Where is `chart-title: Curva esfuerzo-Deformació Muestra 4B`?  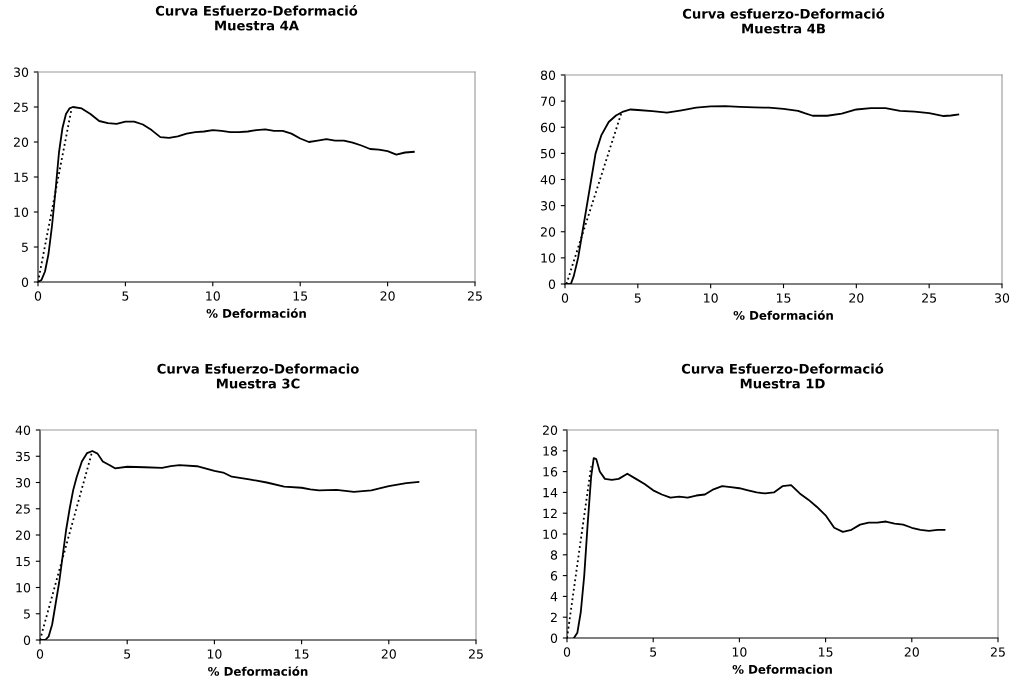
chart-title: Curva esfuerzo-Deformació Muestra 4B is located at coordinates (783, 21).